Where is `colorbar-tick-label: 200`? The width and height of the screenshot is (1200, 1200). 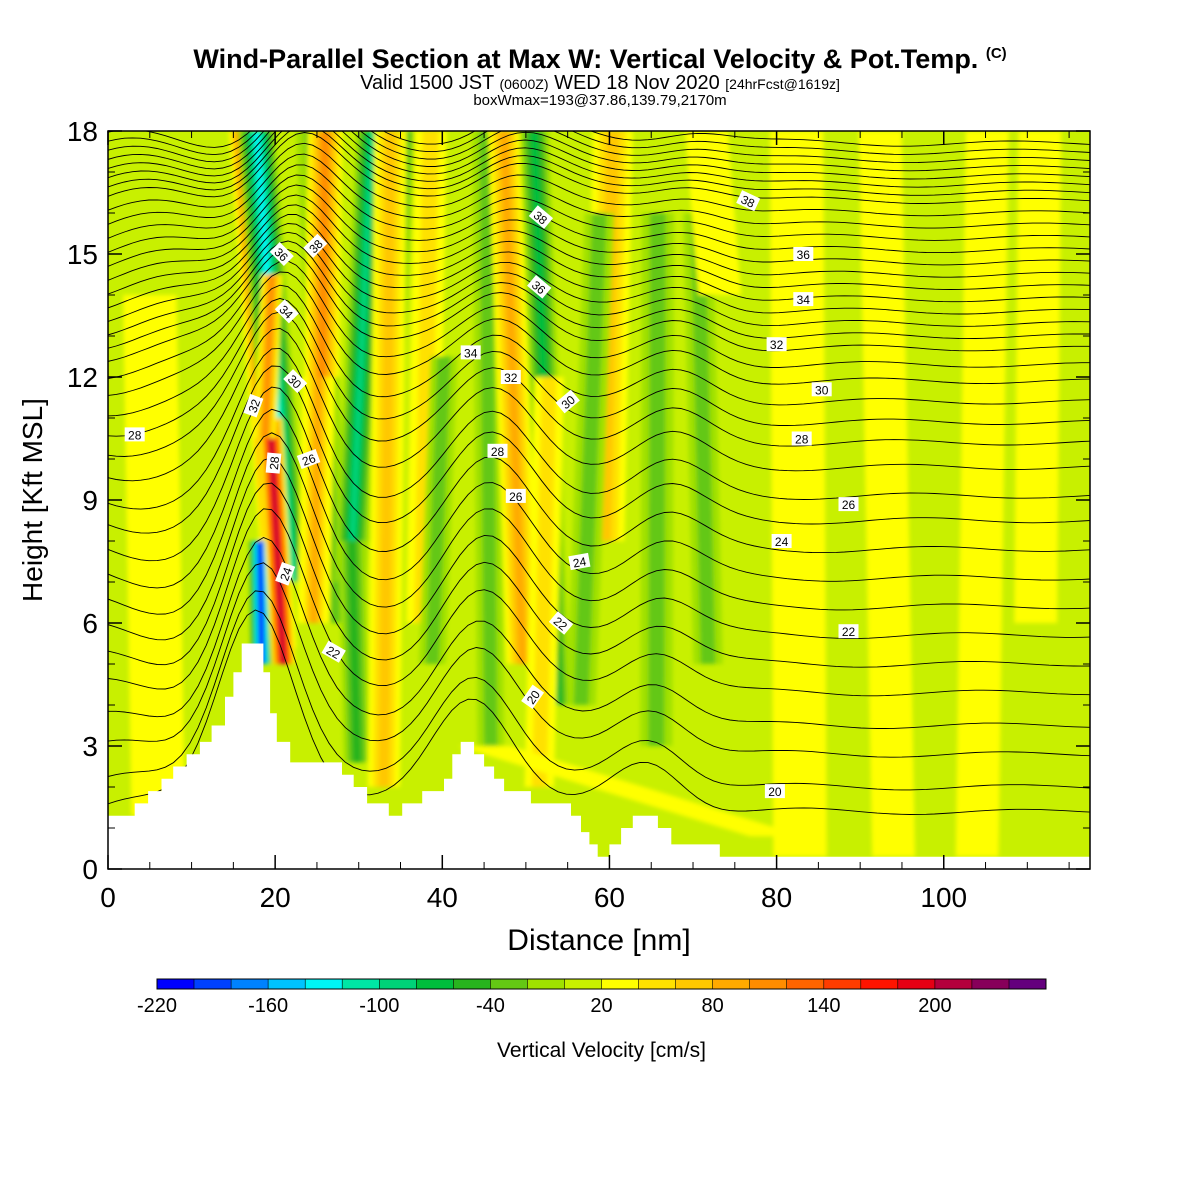
colorbar-tick-label: 200 is located at coordinates (934, 1006).